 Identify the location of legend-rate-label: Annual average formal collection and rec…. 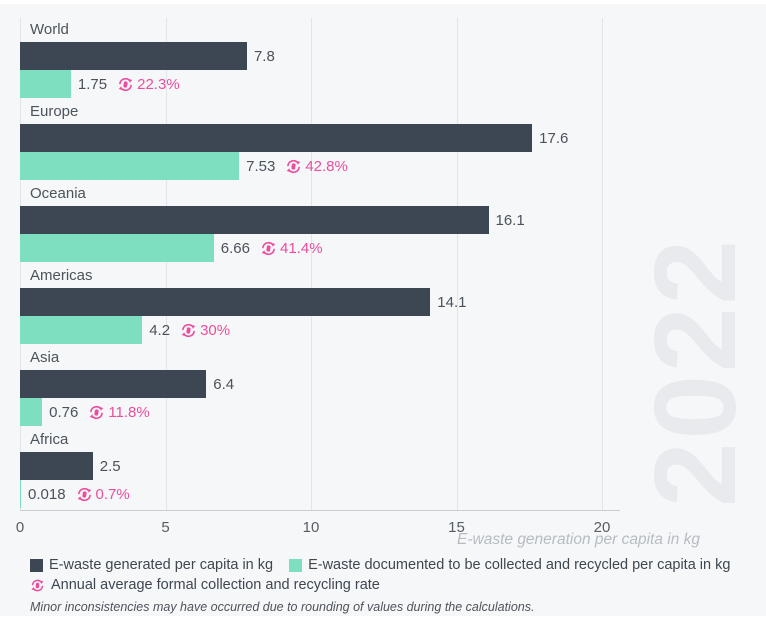
(215, 585).